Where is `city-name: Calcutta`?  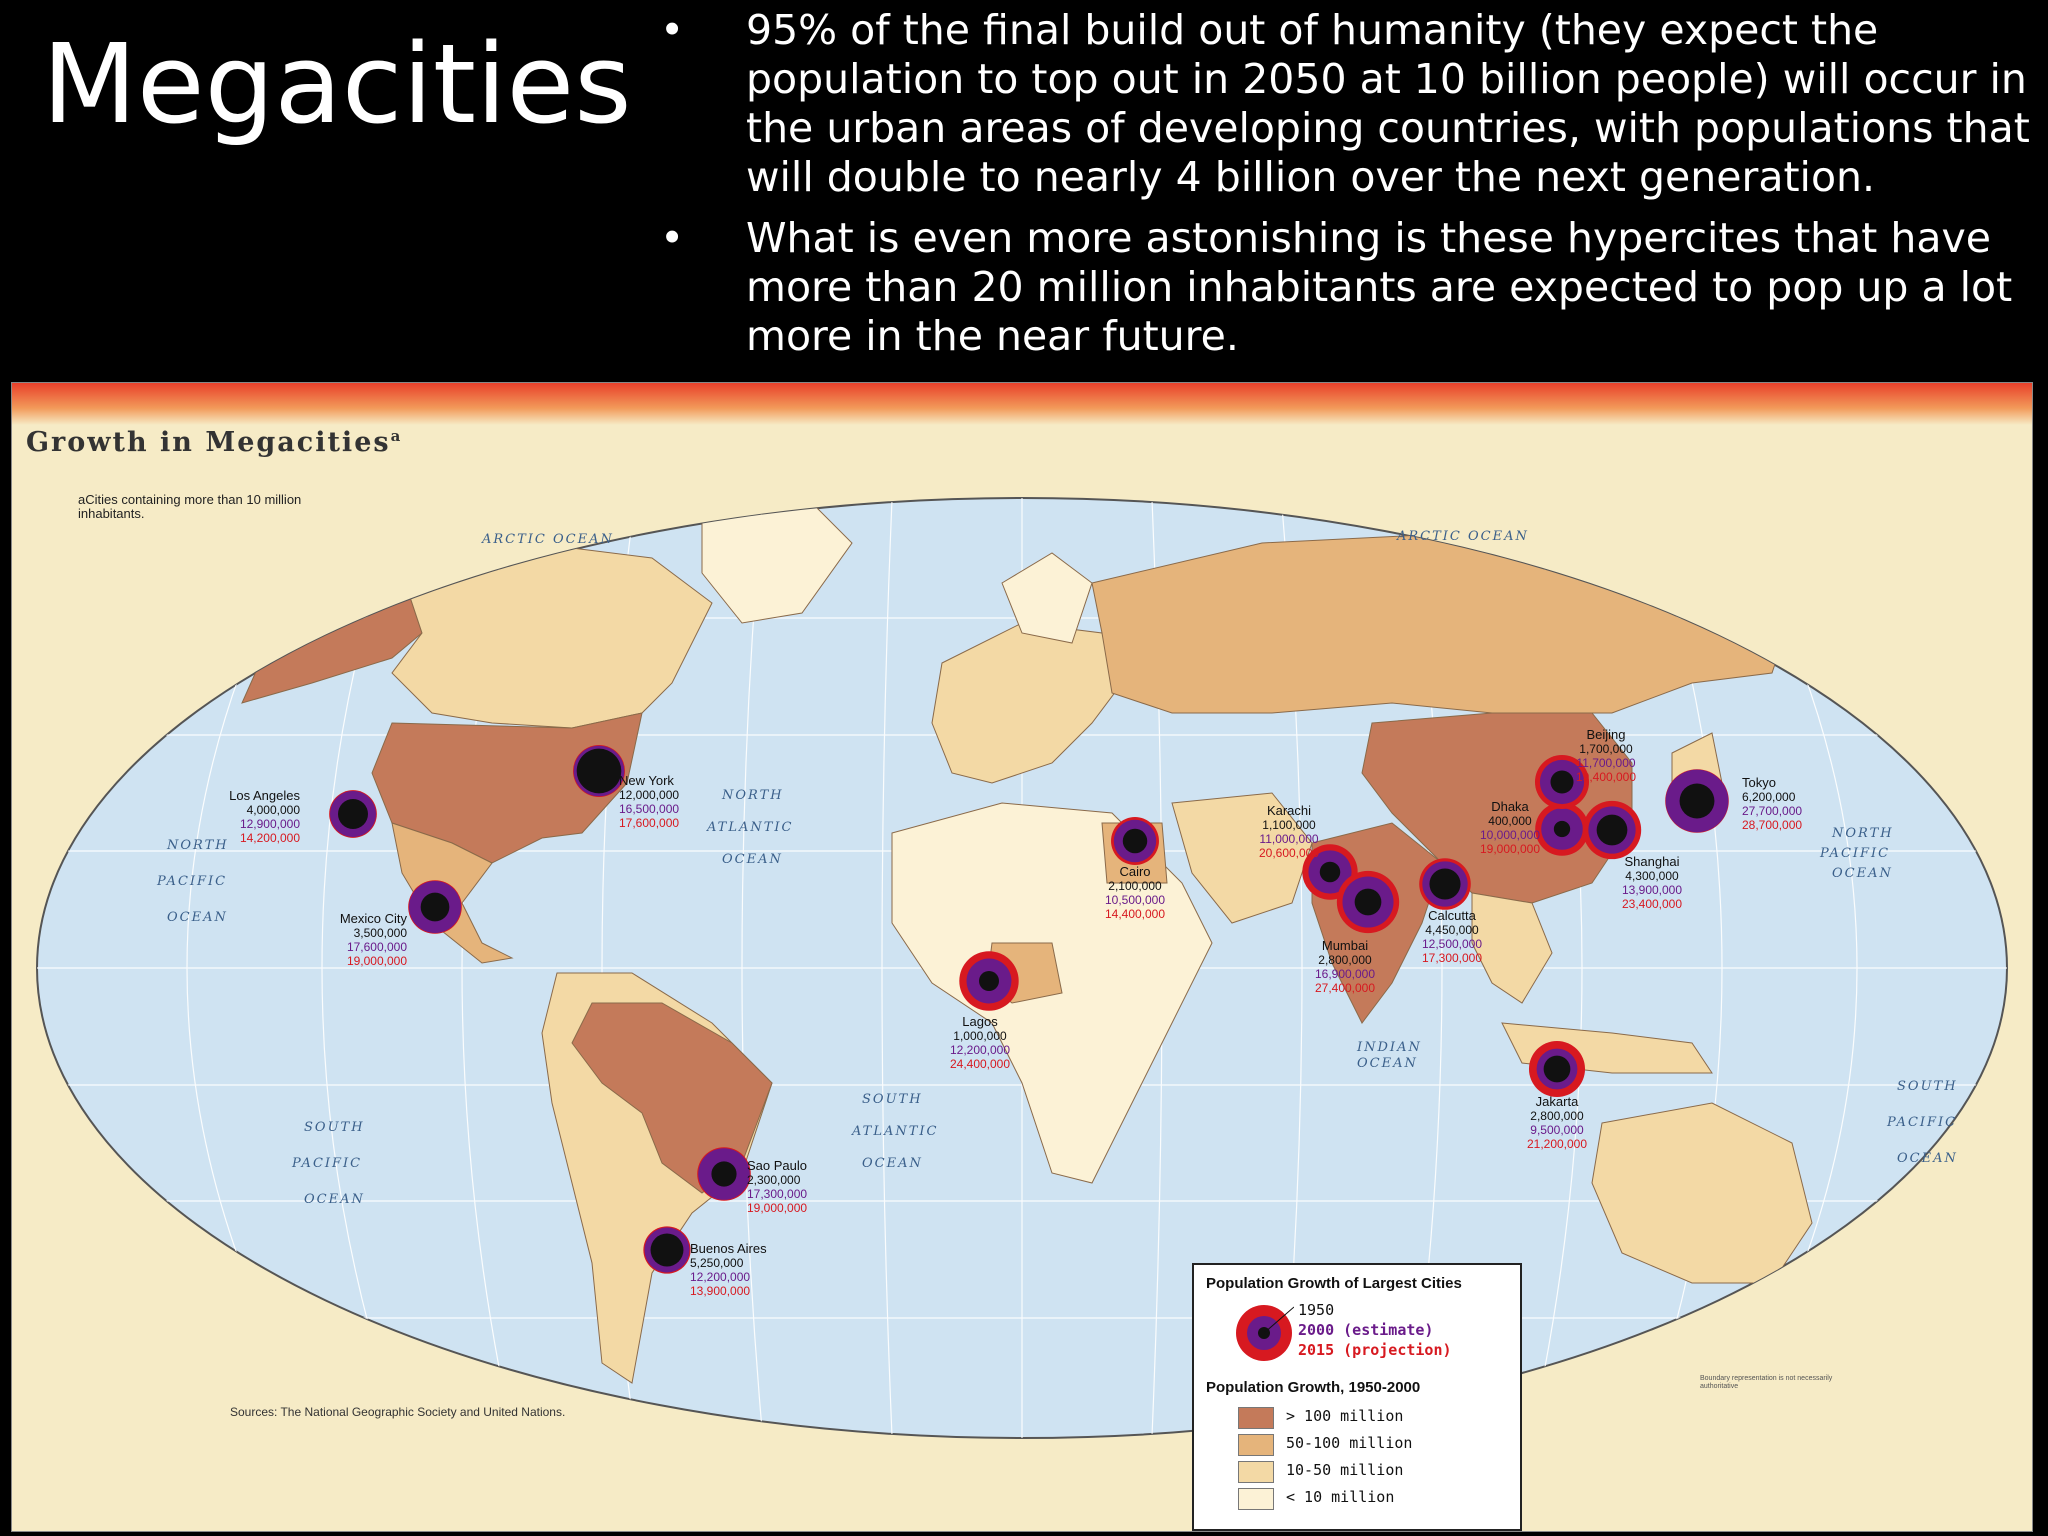 city-name: Calcutta is located at coordinates (1452, 915).